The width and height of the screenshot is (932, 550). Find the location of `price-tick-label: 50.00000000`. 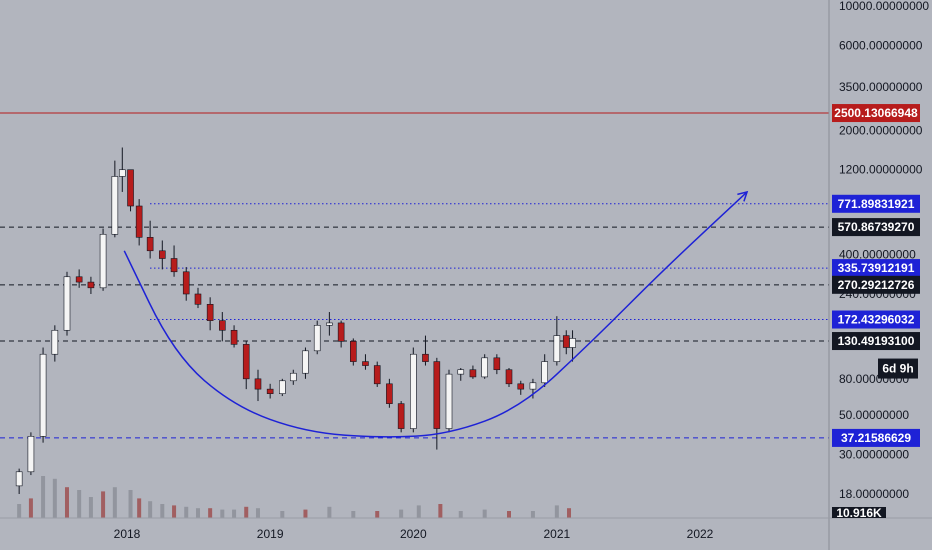

price-tick-label: 50.00000000 is located at coordinates (874, 415).